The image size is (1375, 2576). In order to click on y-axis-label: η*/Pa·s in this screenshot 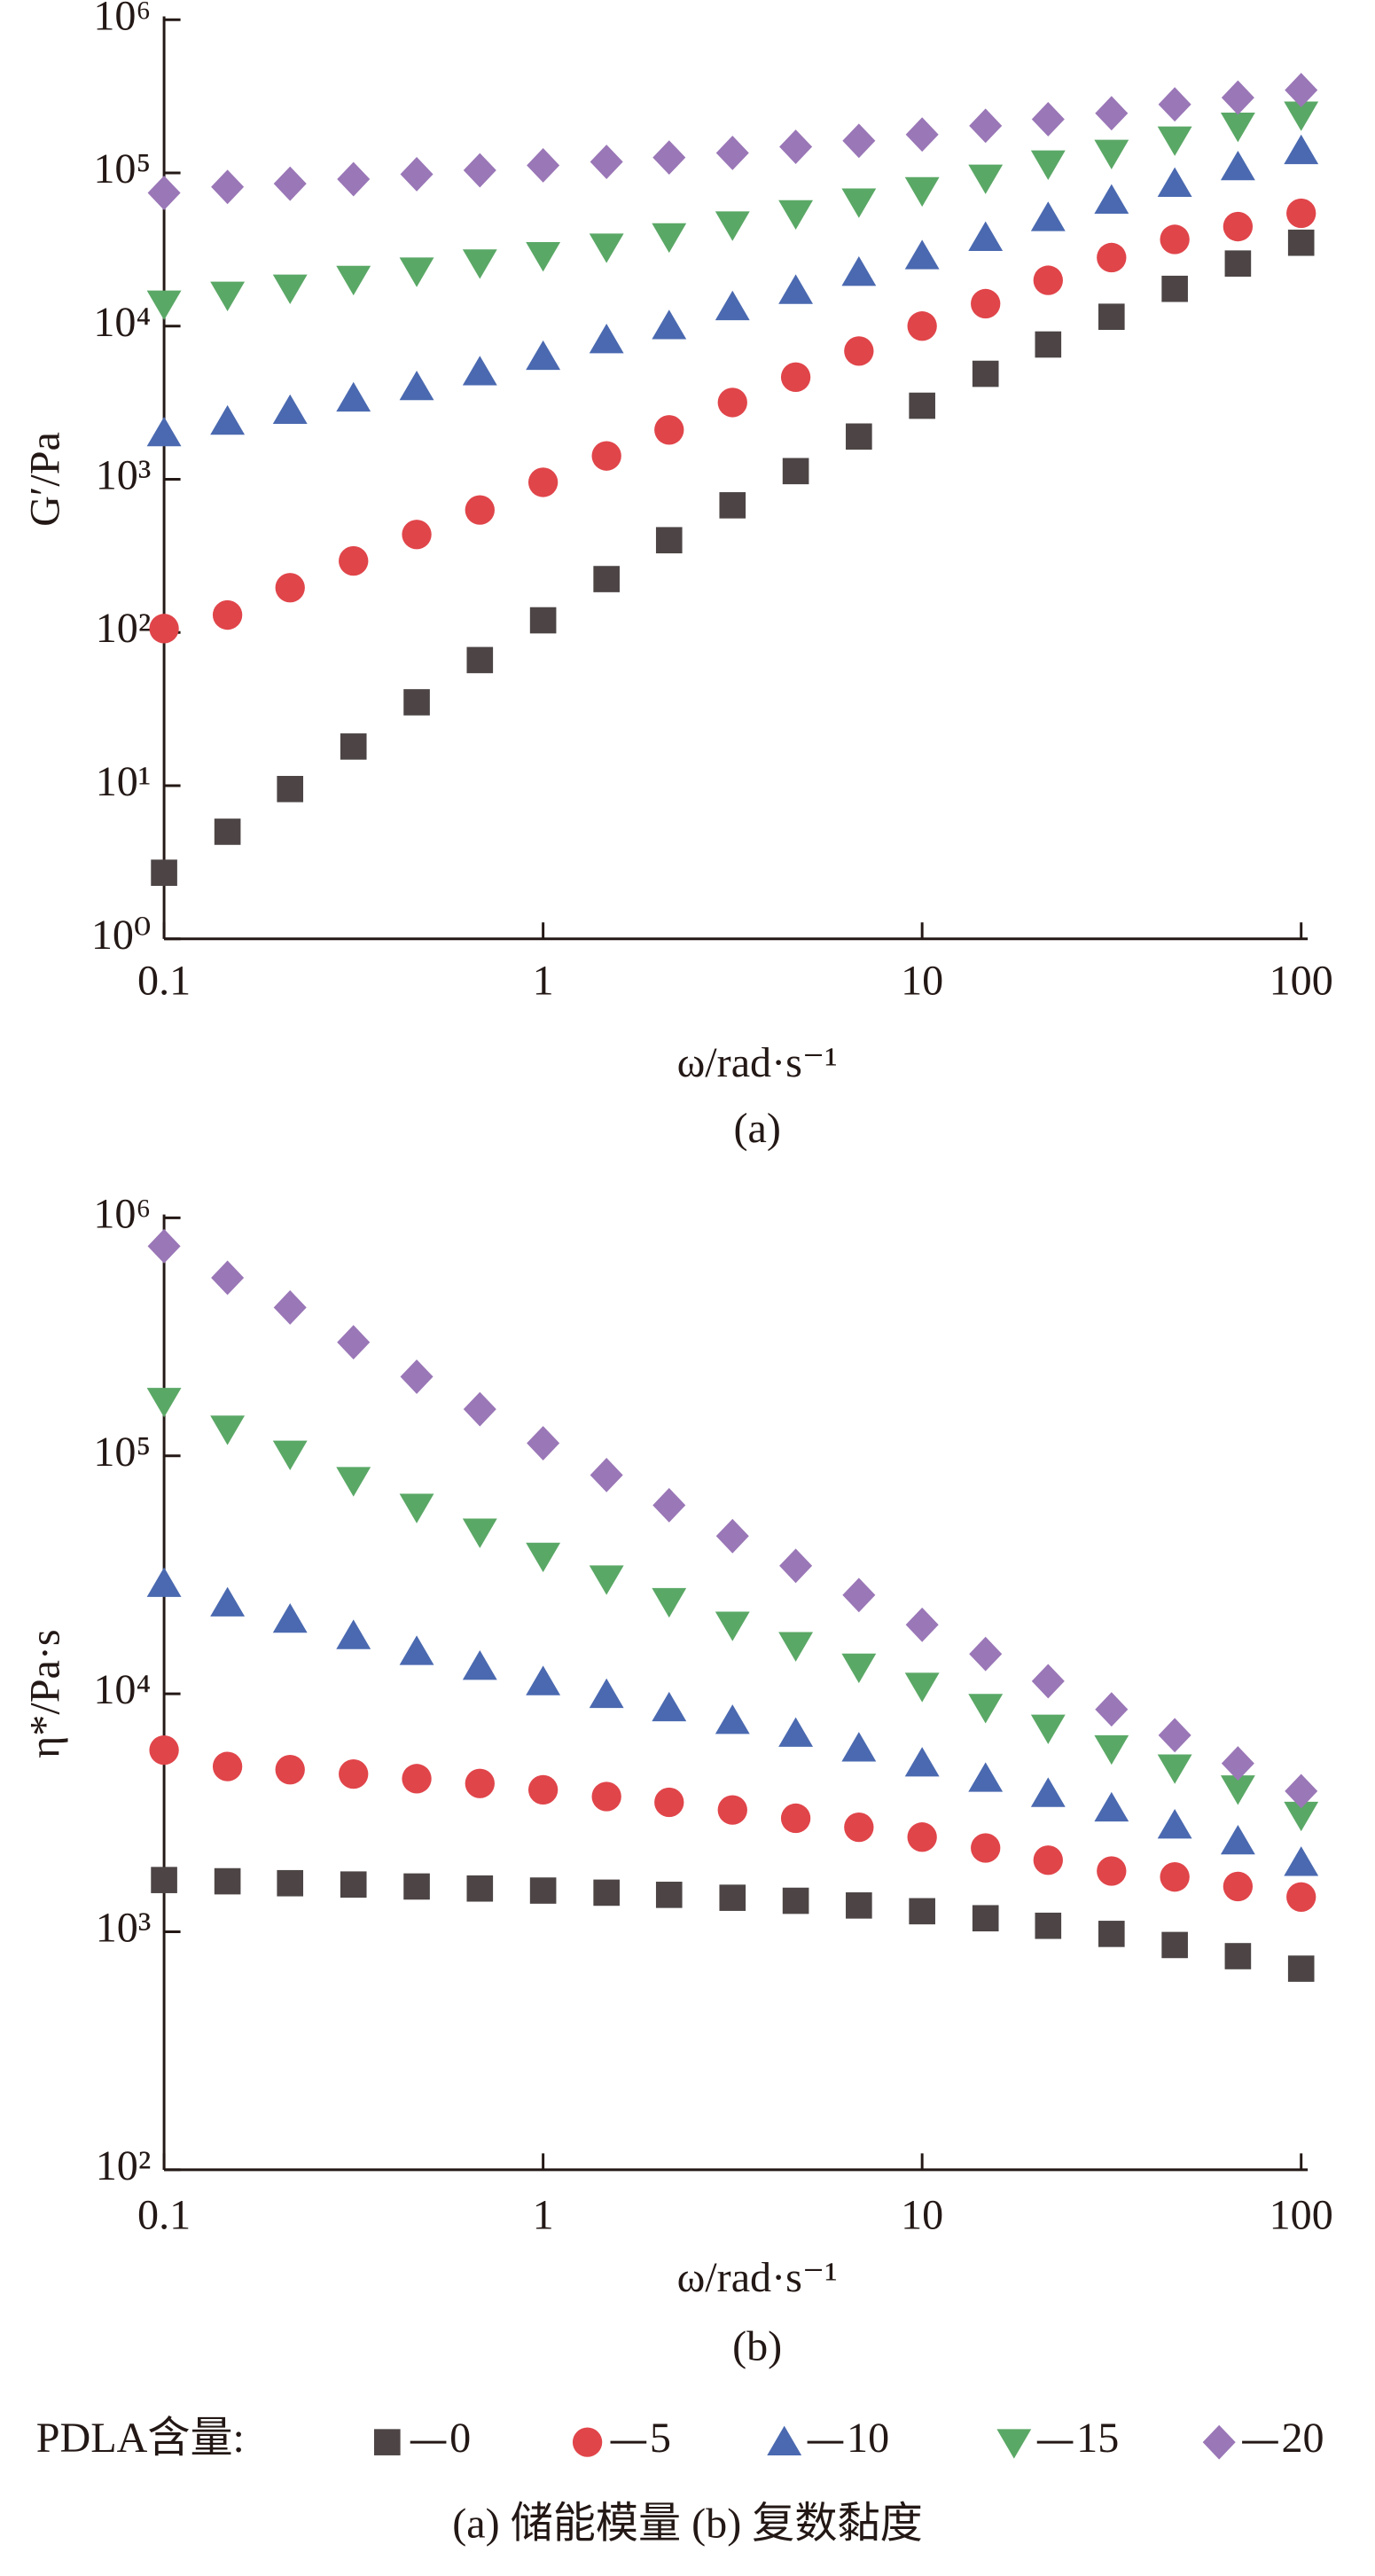, I will do `click(45, 1693)`.